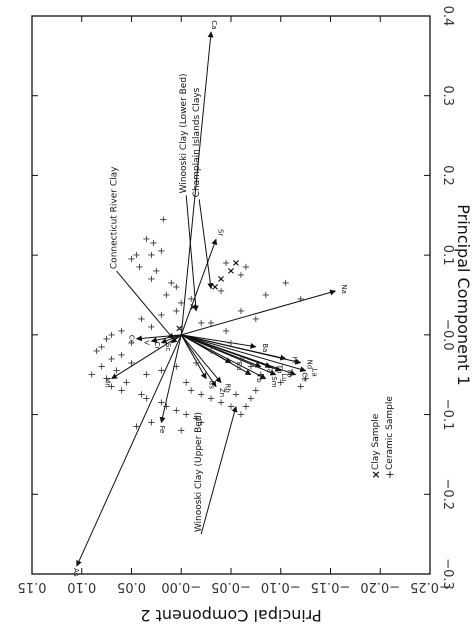 The image size is (474, 635). Describe the element at coordinates (281, 586) in the screenshot. I see `pc2-tick-label: −0.10` at that location.